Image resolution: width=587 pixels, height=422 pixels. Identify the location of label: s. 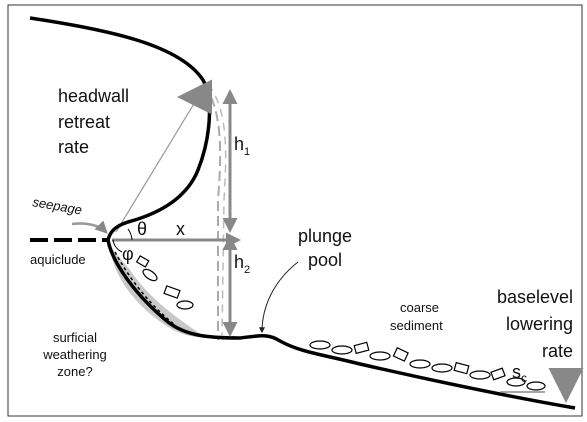
(516, 372).